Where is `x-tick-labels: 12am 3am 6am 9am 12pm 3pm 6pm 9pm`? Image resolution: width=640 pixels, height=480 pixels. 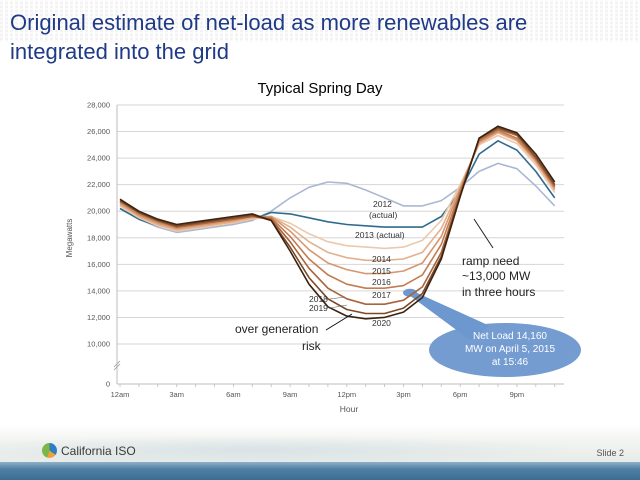
x-tick-labels: 12am 3am 6am 9am 12pm 3pm 6pm 9pm is located at coordinates (318, 394).